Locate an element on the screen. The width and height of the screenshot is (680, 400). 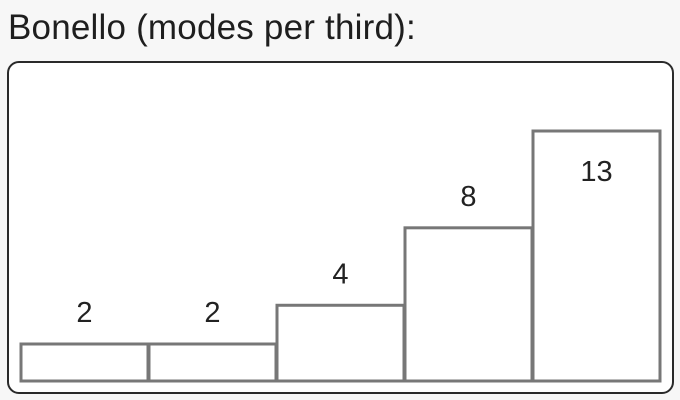
bar-label-1: 2 is located at coordinates (84, 313).